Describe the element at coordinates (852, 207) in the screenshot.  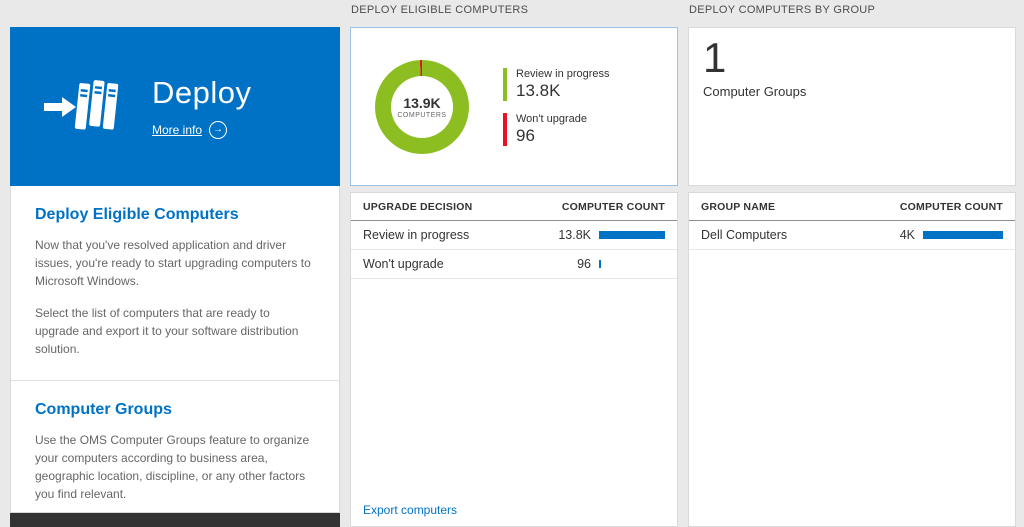
I see `table-header: GROUP NAME COMPUTER COUNT` at that location.